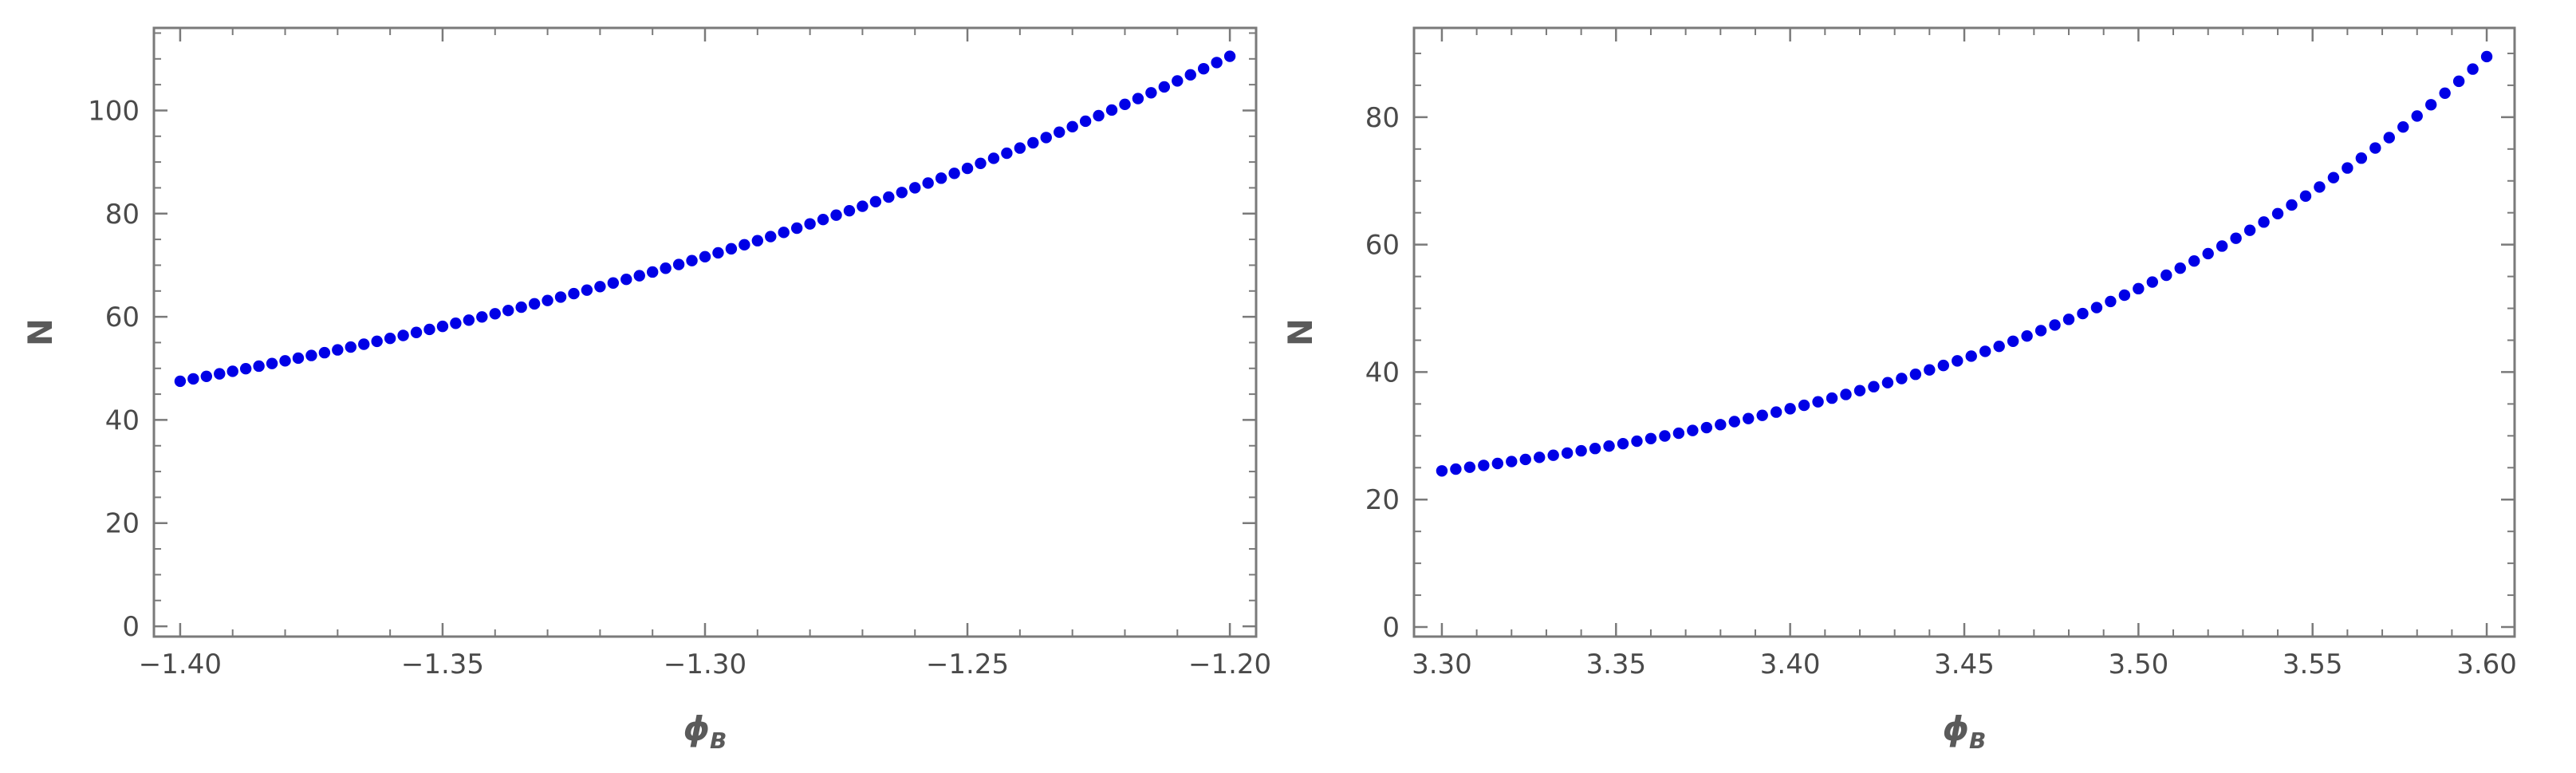  Describe the element at coordinates (2486, 664) in the screenshot. I see `x-tick-label: 3.60` at that location.